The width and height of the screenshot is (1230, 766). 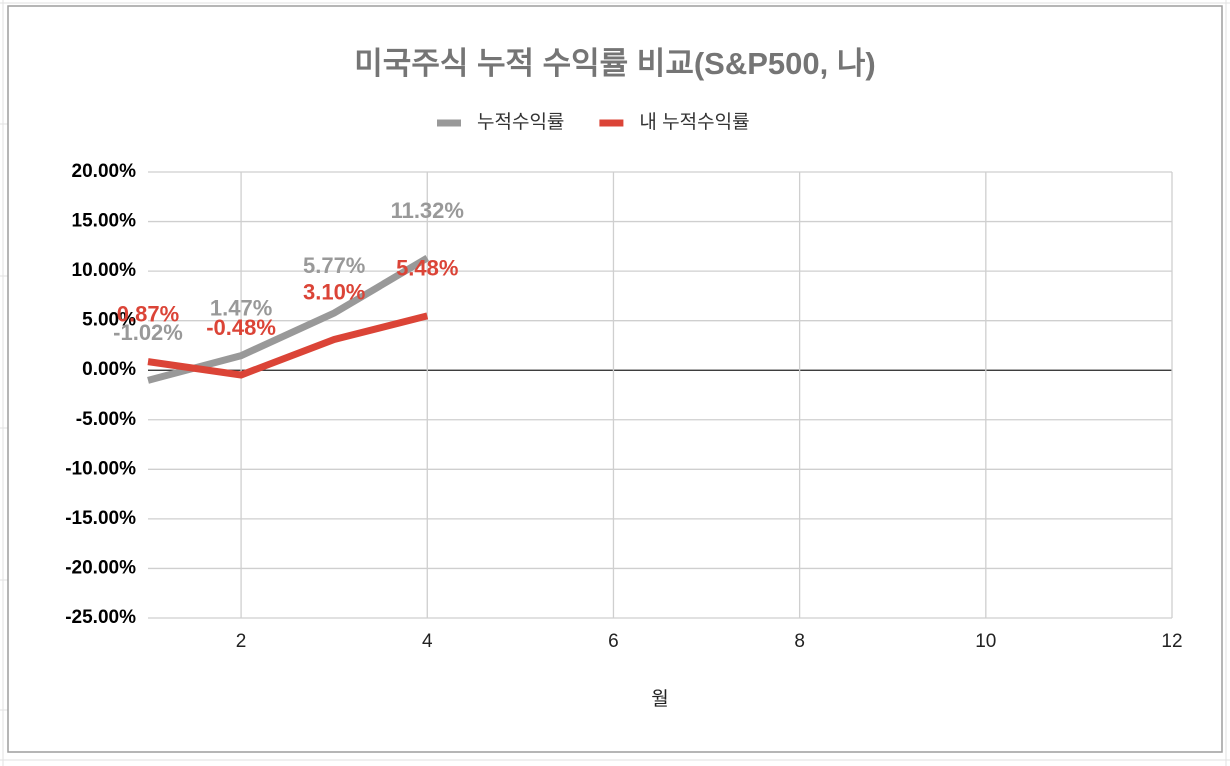 What do you see at coordinates (100, 468) in the screenshot?
I see `y-tick-label: -10.00%` at bounding box center [100, 468].